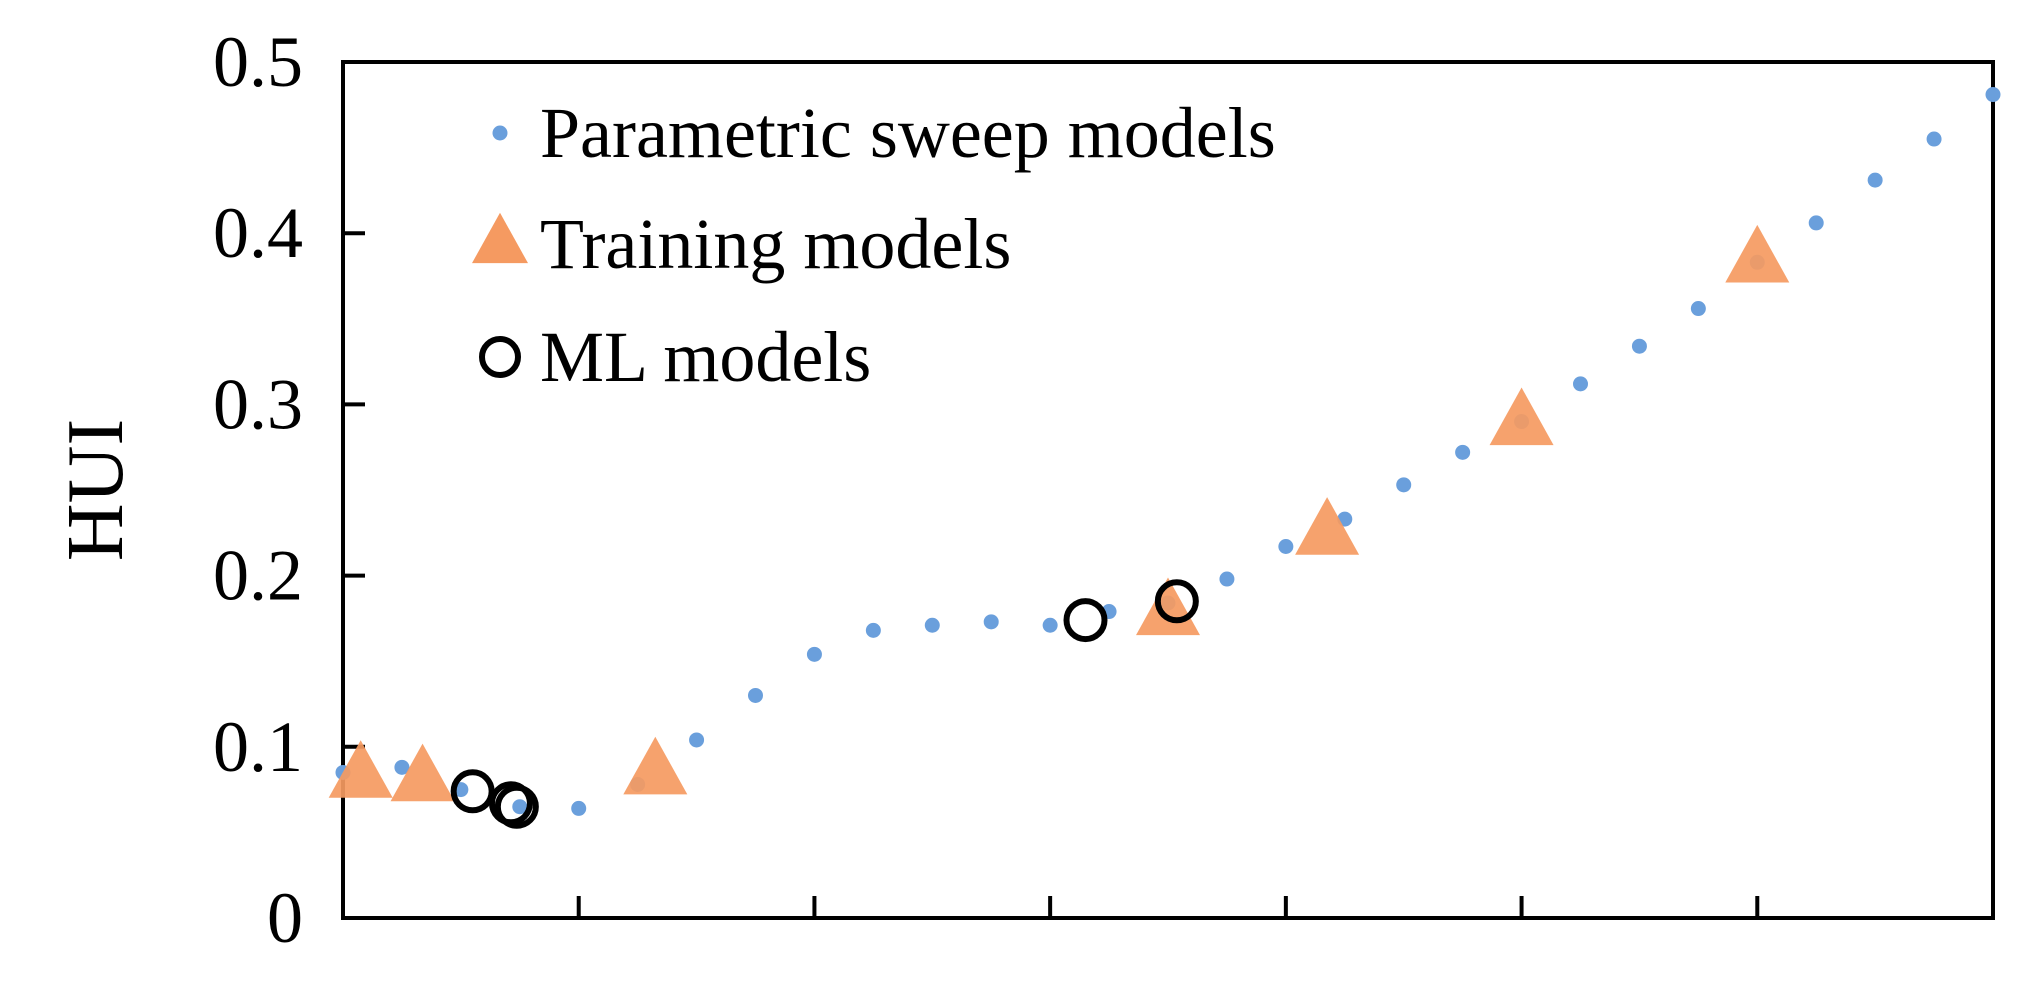  What do you see at coordinates (775, 244) in the screenshot?
I see `legend-training-label: Training models` at bounding box center [775, 244].